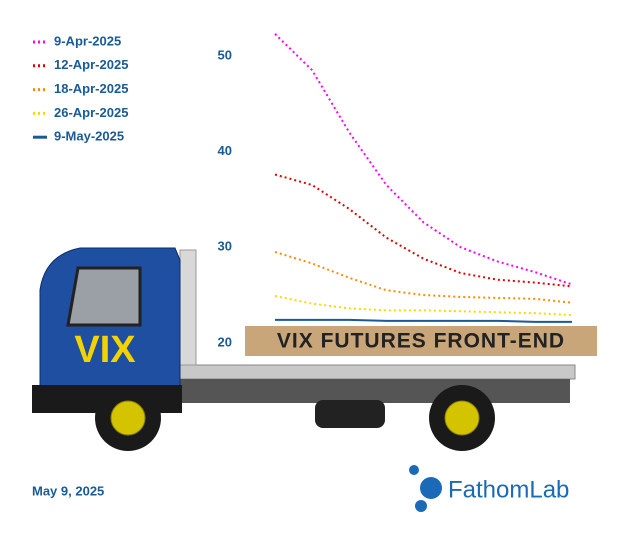 This screenshot has height=534, width=621. I want to click on legend-label: 9-Apr-2025, so click(87, 40).